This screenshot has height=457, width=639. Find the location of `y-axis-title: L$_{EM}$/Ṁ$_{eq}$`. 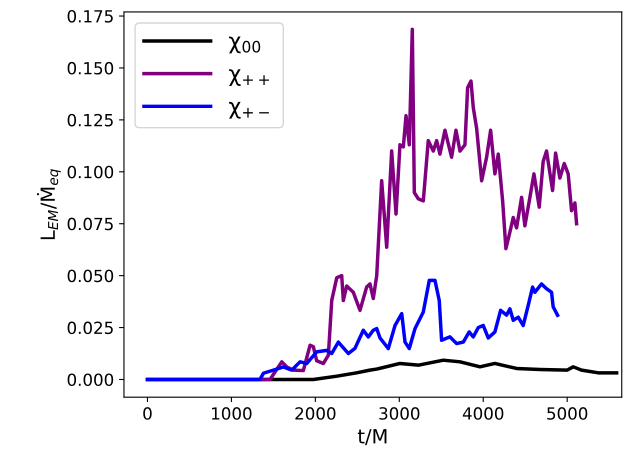

y-axis-title: L$_{EM}$/Ṁ$_{eq}$ is located at coordinates (49, 204).